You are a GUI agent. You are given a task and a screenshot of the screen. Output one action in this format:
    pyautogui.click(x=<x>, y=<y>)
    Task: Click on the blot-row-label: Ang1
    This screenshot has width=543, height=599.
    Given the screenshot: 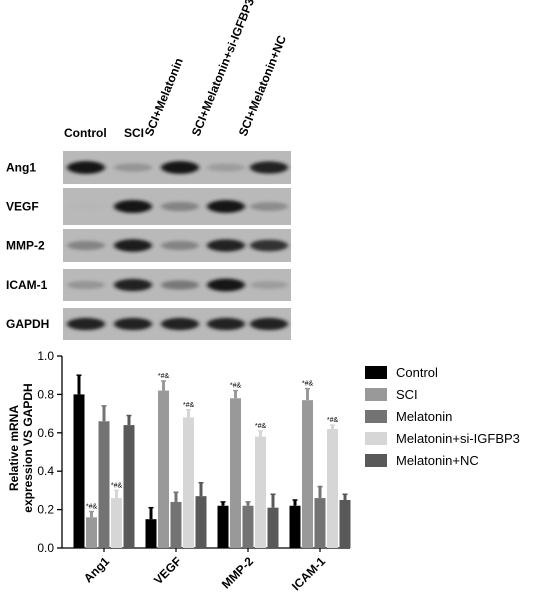 What is the action you would take?
    pyautogui.click(x=21, y=168)
    